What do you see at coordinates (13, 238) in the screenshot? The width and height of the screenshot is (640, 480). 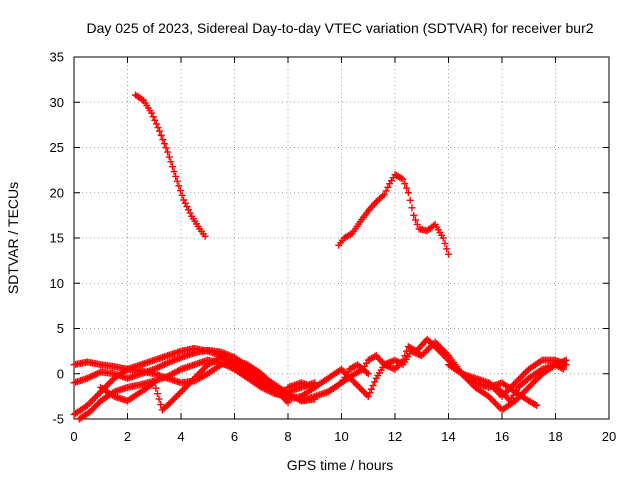 I see `y-axis-label: SDTVAR / TECUs` at bounding box center [13, 238].